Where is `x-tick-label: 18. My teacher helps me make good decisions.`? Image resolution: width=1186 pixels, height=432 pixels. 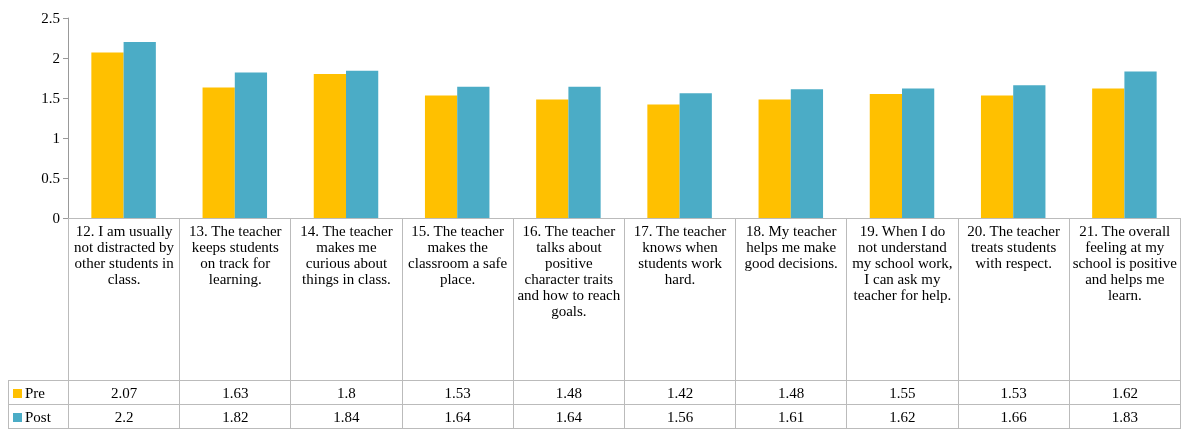 x-tick-label: 18. My teacher helps me make good decisions. is located at coordinates (791, 299).